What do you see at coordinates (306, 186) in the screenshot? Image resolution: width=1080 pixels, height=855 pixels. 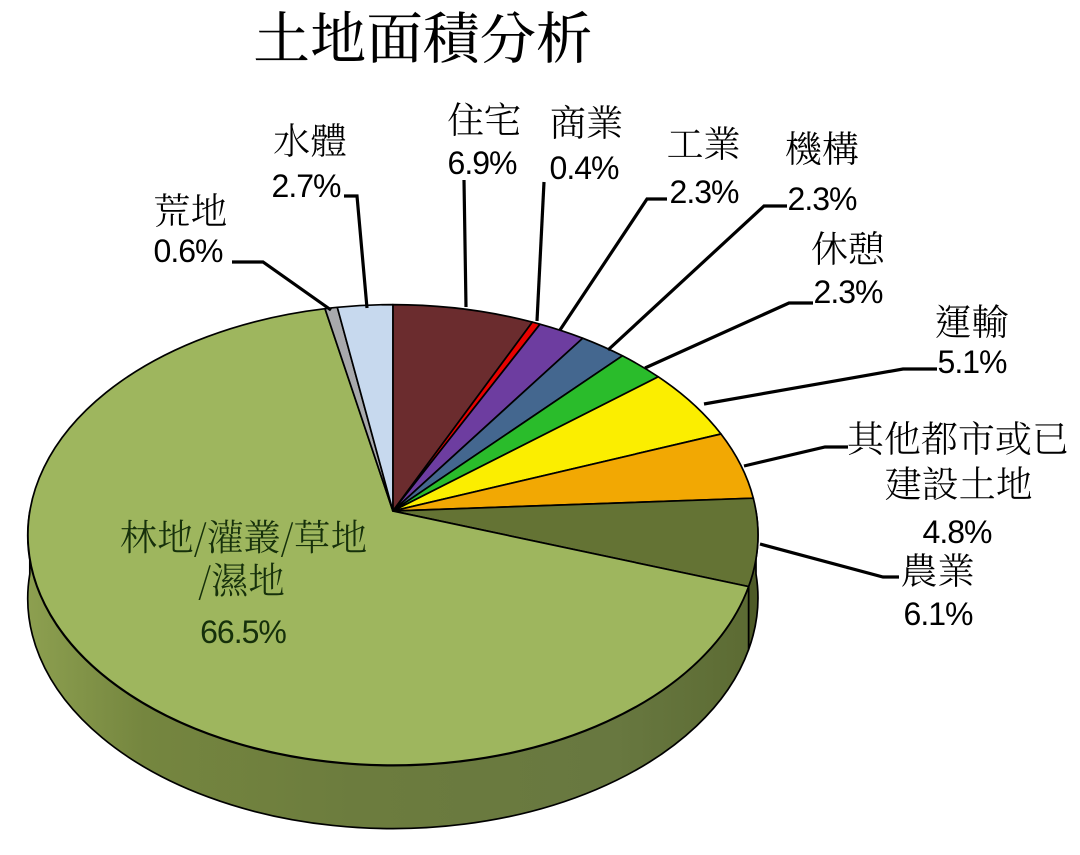 I see `svg-text: 2.7%` at bounding box center [306, 186].